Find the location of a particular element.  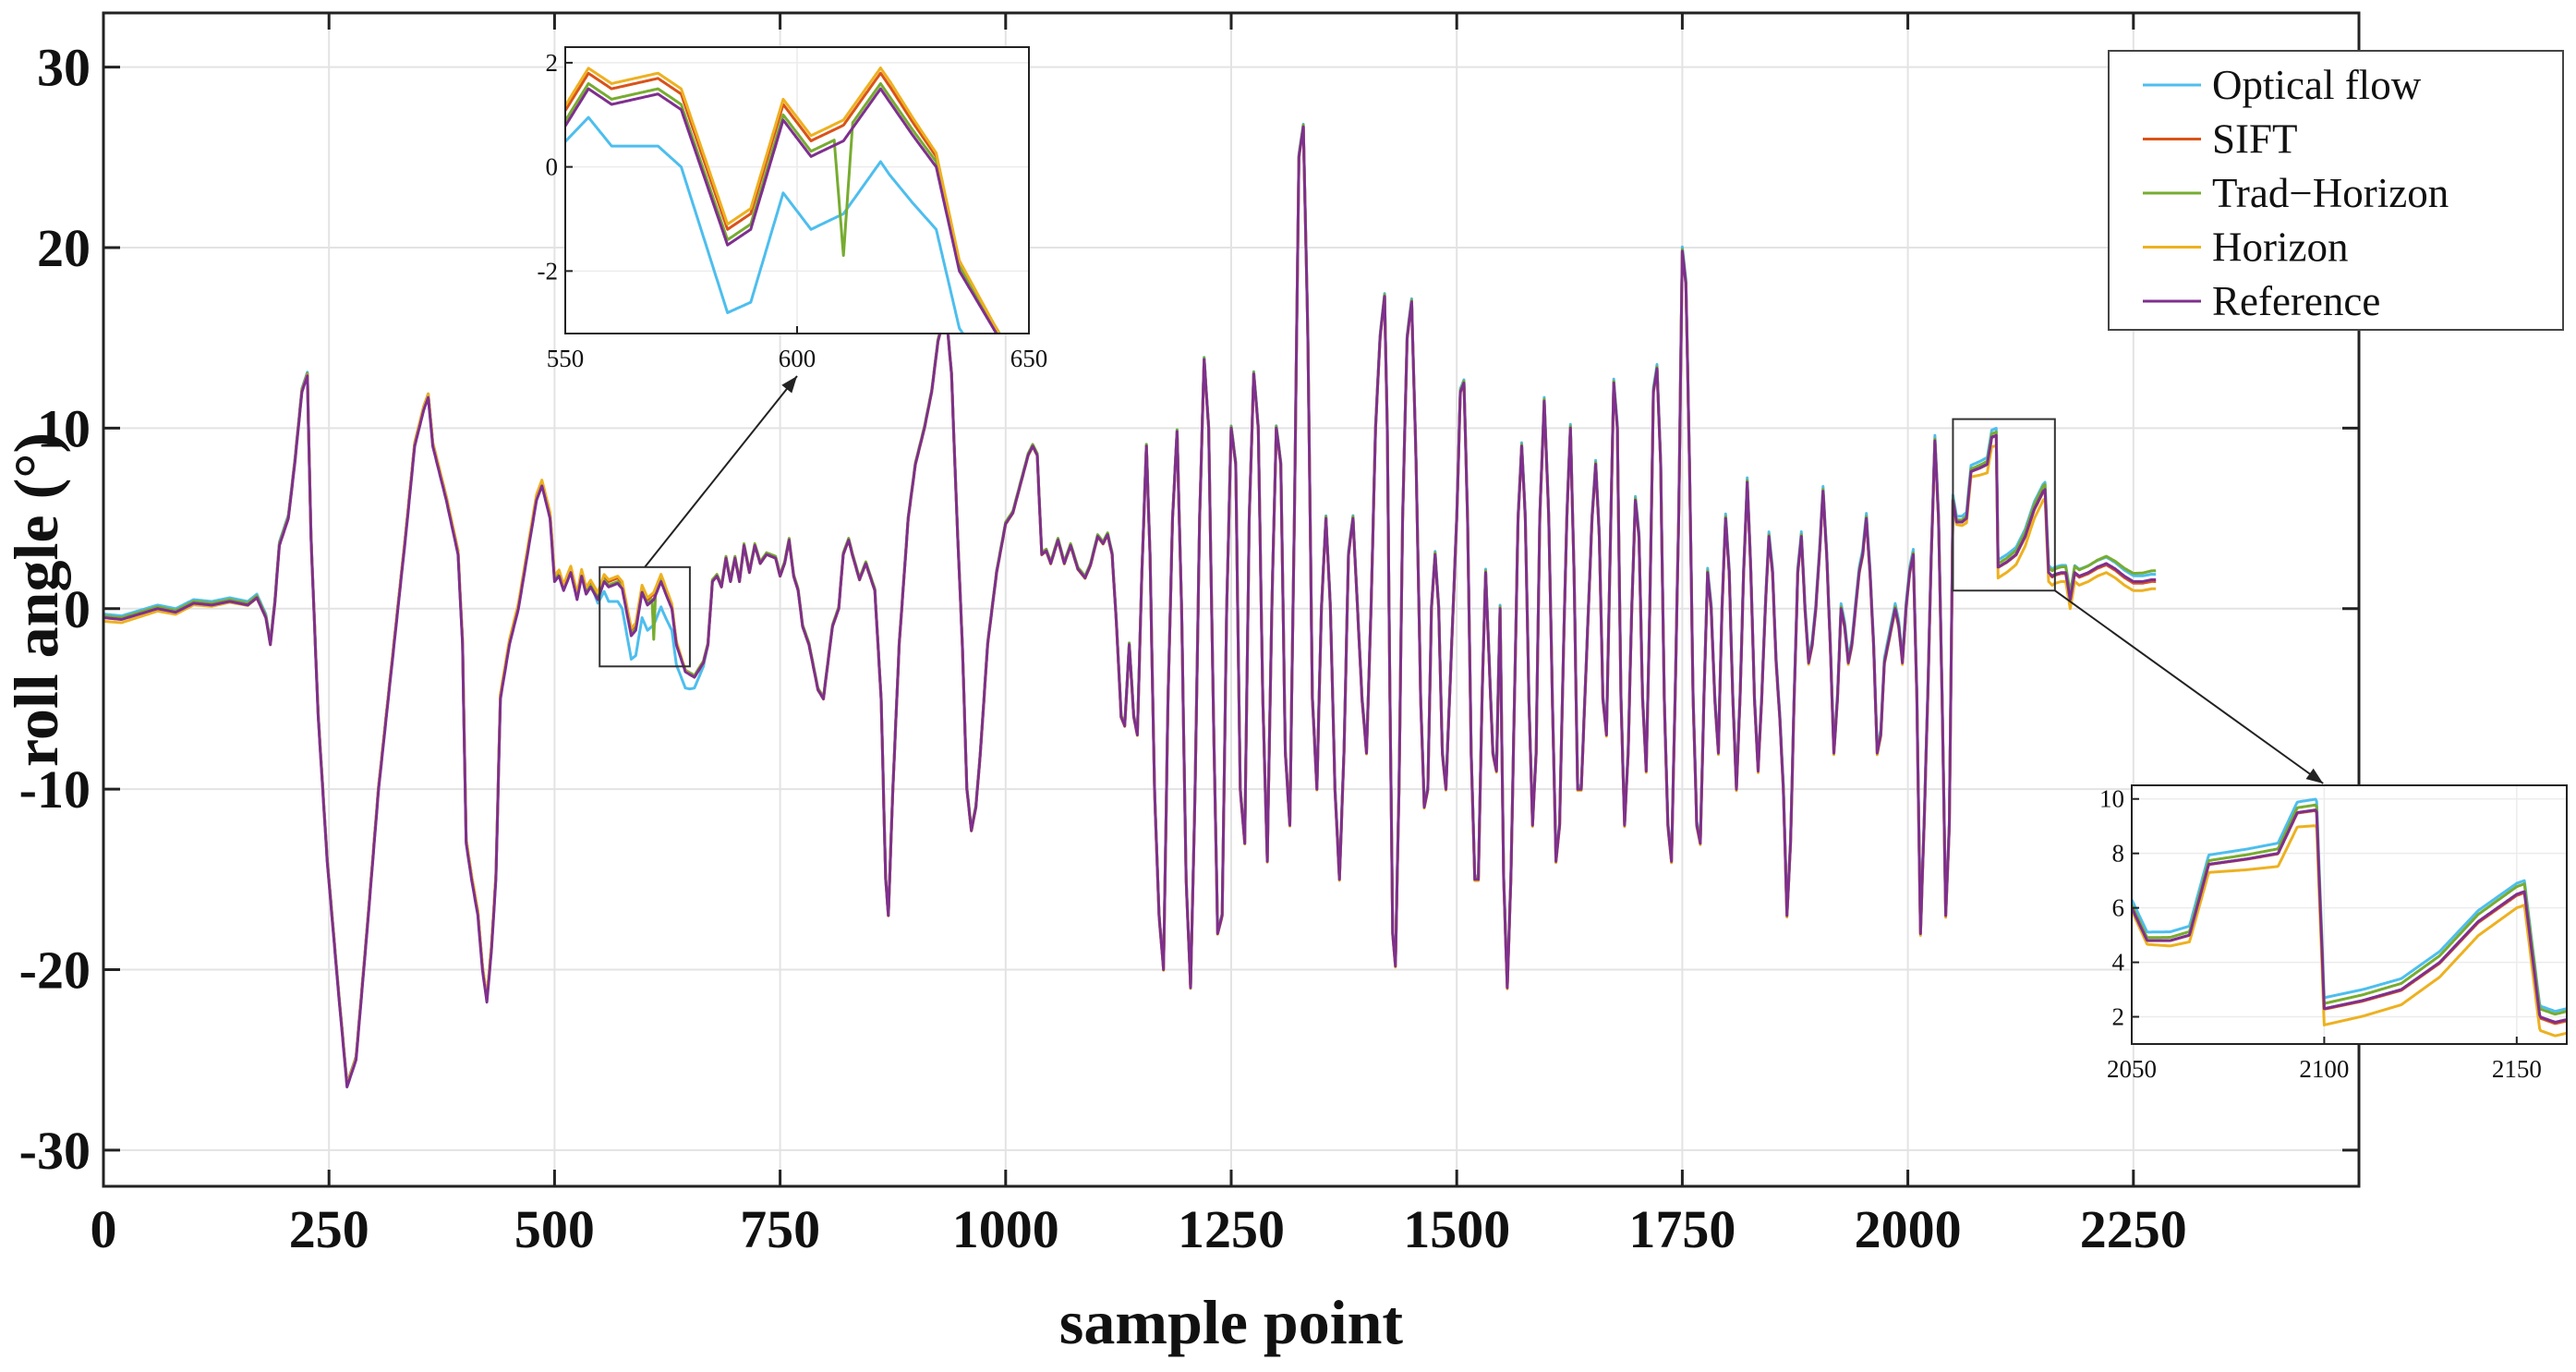

x-tick-label: 1250 is located at coordinates (1231, 1229).